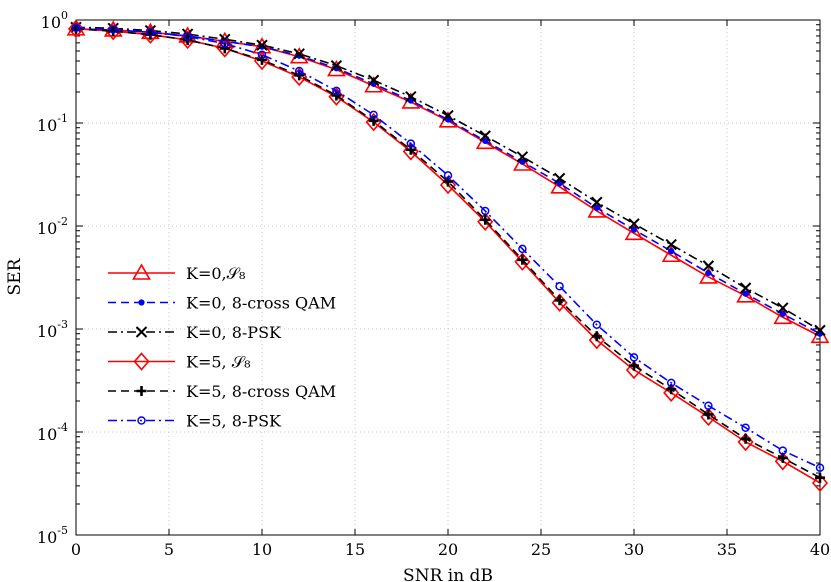 This screenshot has height=582, width=831. What do you see at coordinates (176, 273) in the screenshot?
I see `legend-entry: K=0,𝒮₈` at bounding box center [176, 273].